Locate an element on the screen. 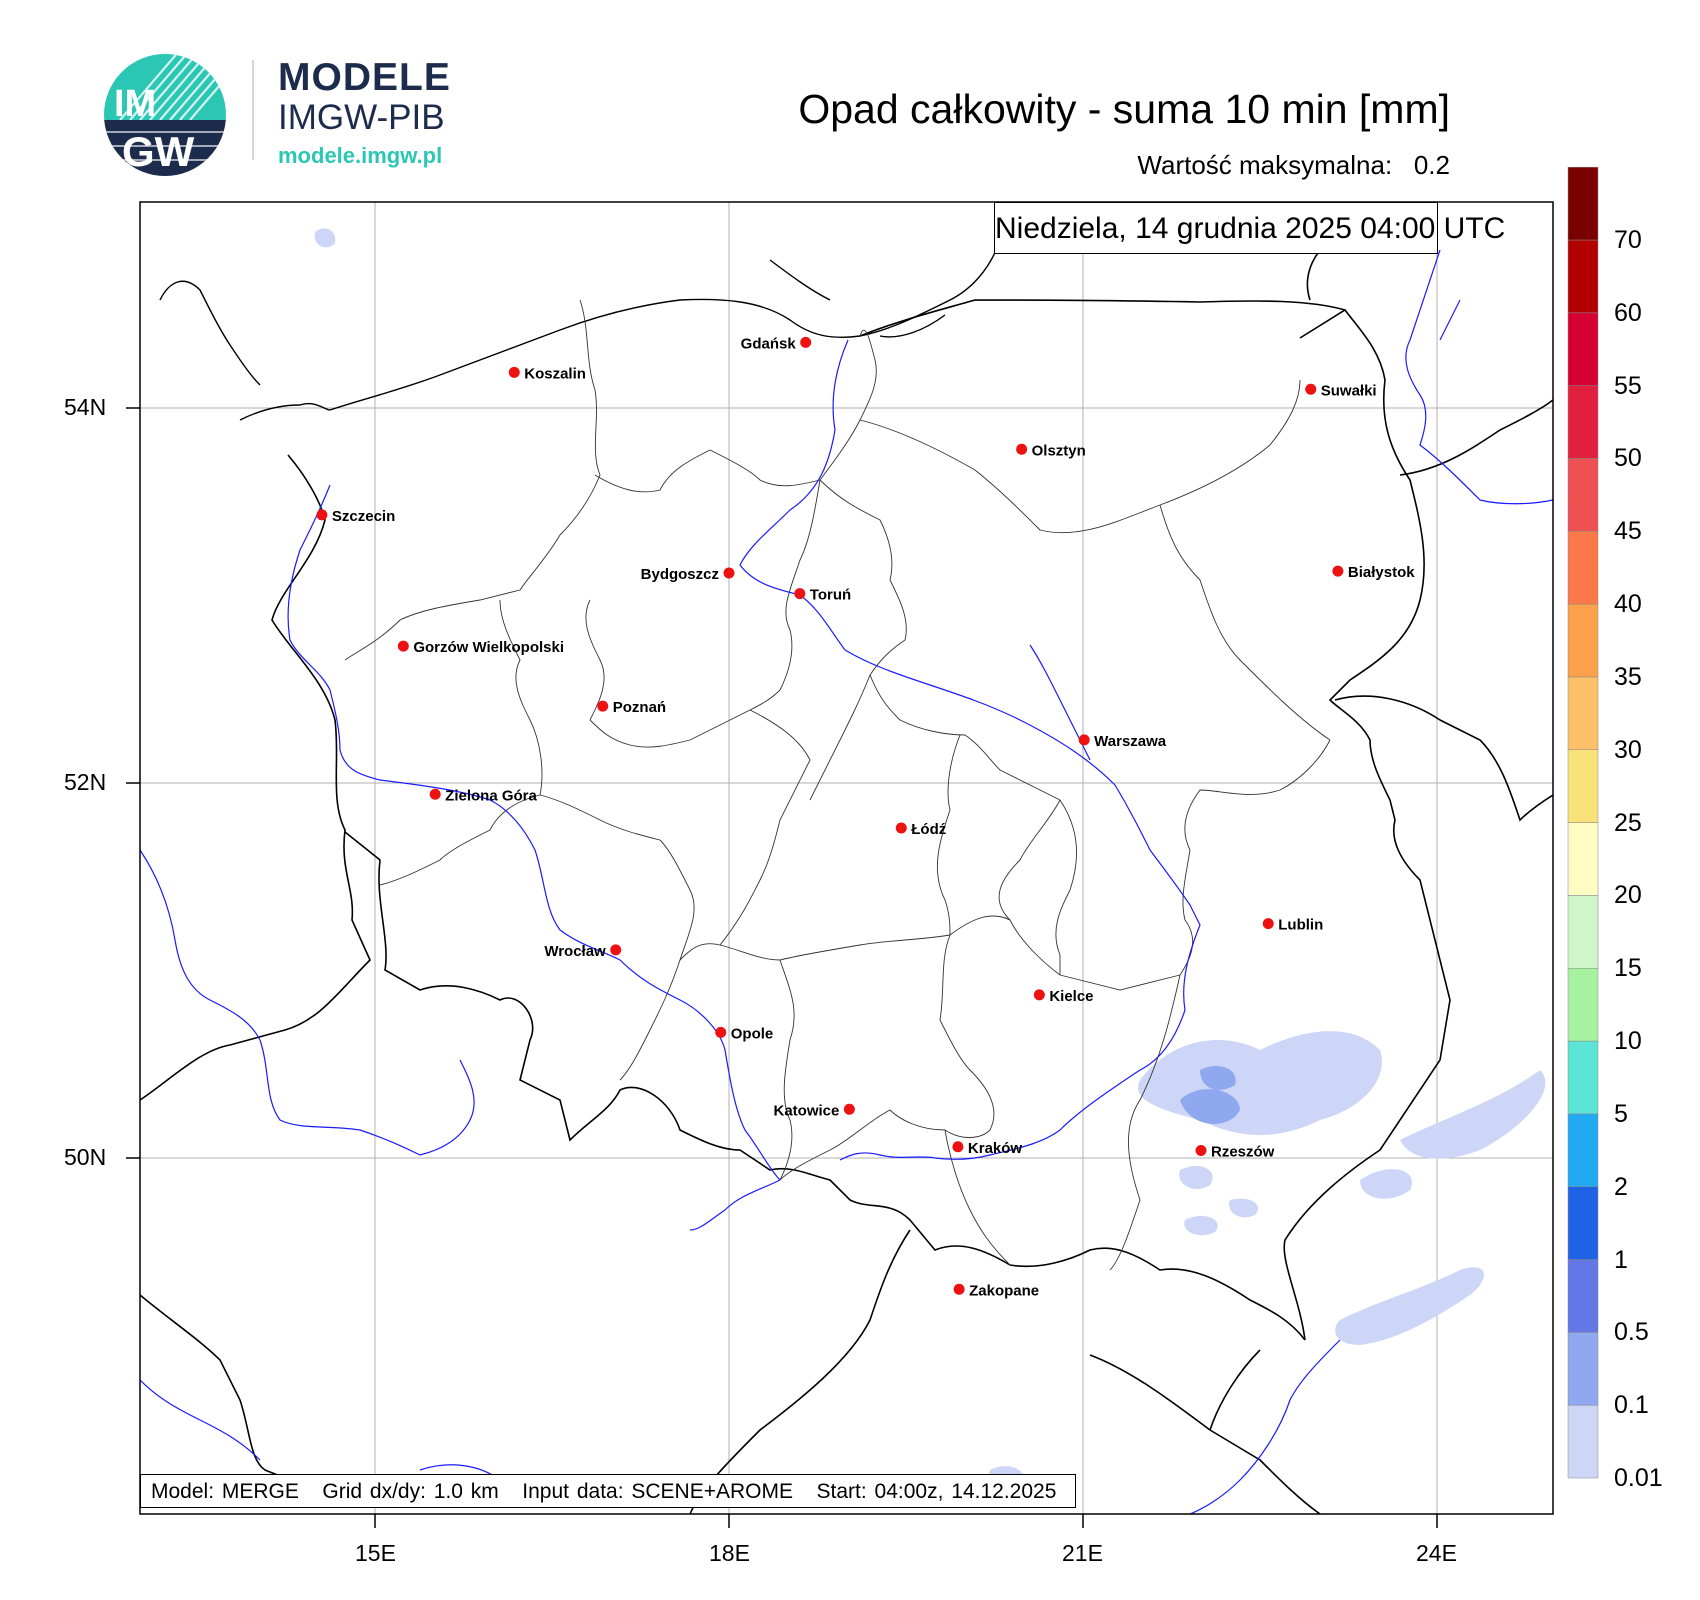  city-label: Bydgoszcz is located at coordinates (680, 574).